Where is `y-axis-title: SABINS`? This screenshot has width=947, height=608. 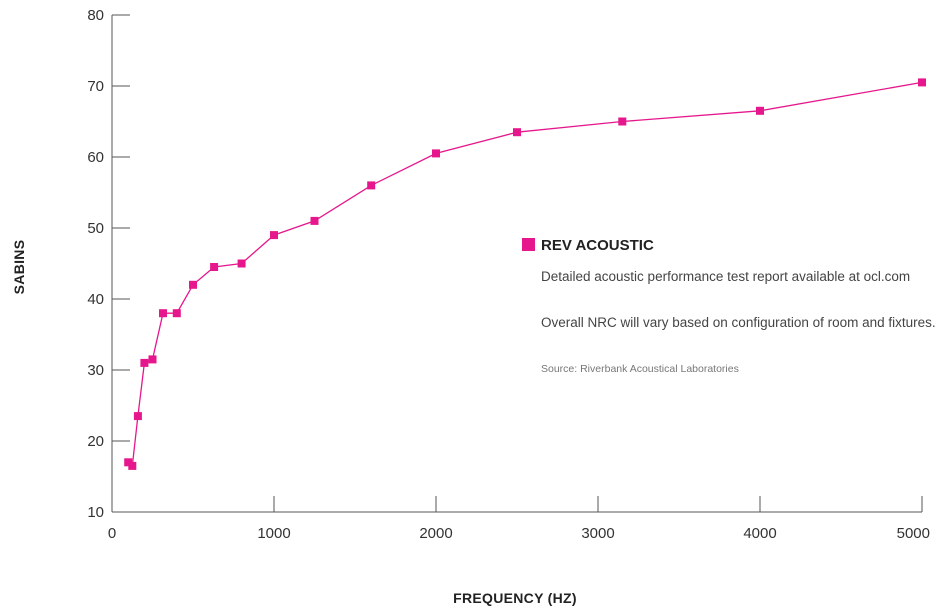
y-axis-title: SABINS is located at coordinates (19, 267).